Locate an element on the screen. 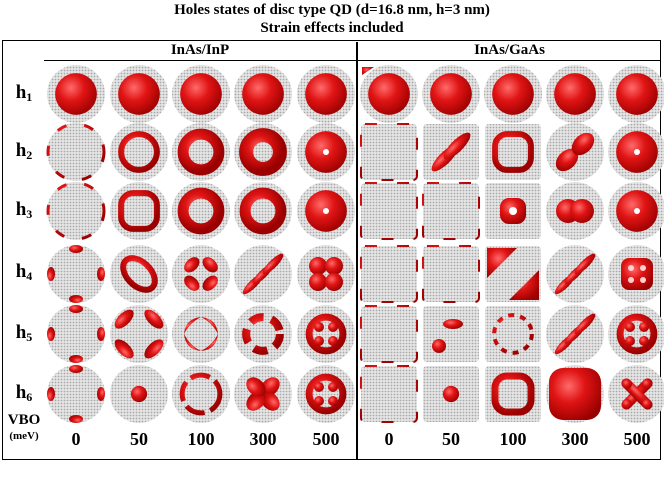  header-rule is located at coordinates (352, 61).